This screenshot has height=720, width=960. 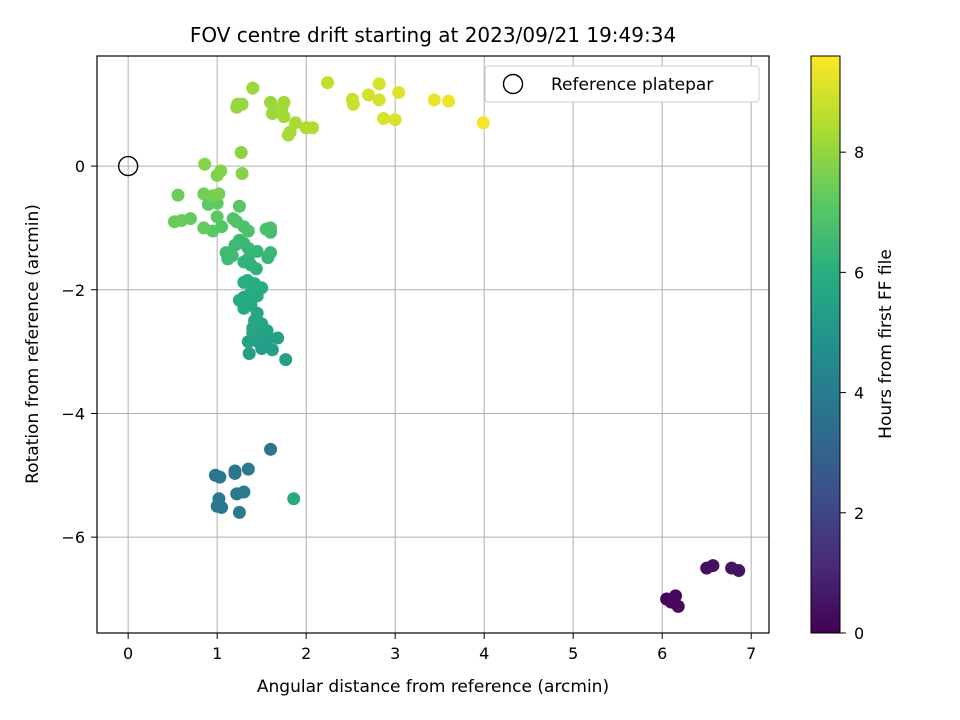 What do you see at coordinates (859, 393) in the screenshot?
I see `colorbar-tick-label: 4` at bounding box center [859, 393].